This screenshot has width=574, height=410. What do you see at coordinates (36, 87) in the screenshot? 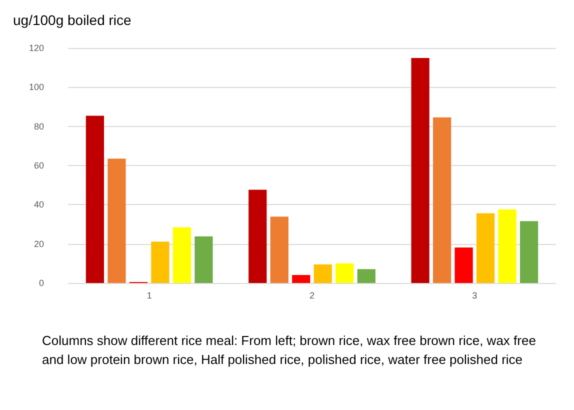
I see `y-tick-label: 100` at bounding box center [36, 87].